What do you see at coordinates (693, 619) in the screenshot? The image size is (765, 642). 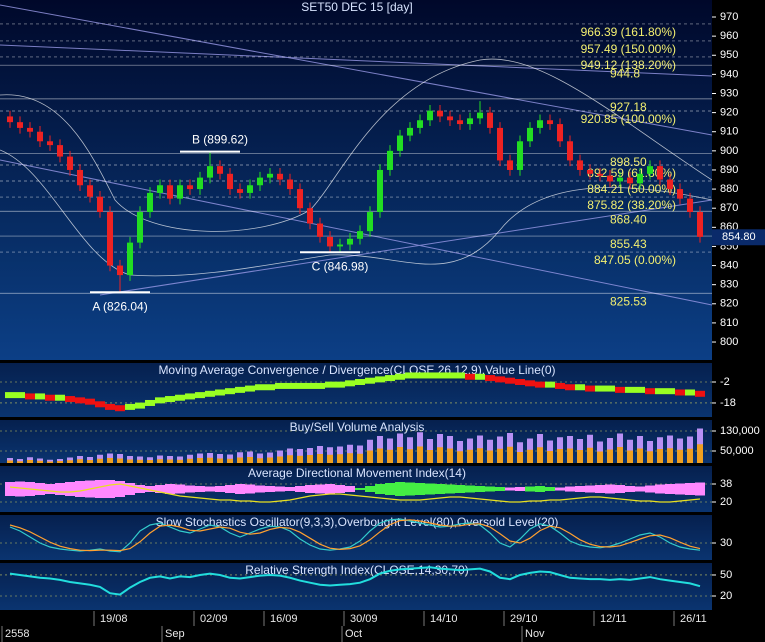 I see `x-tick-label: 26/11` at bounding box center [693, 619].